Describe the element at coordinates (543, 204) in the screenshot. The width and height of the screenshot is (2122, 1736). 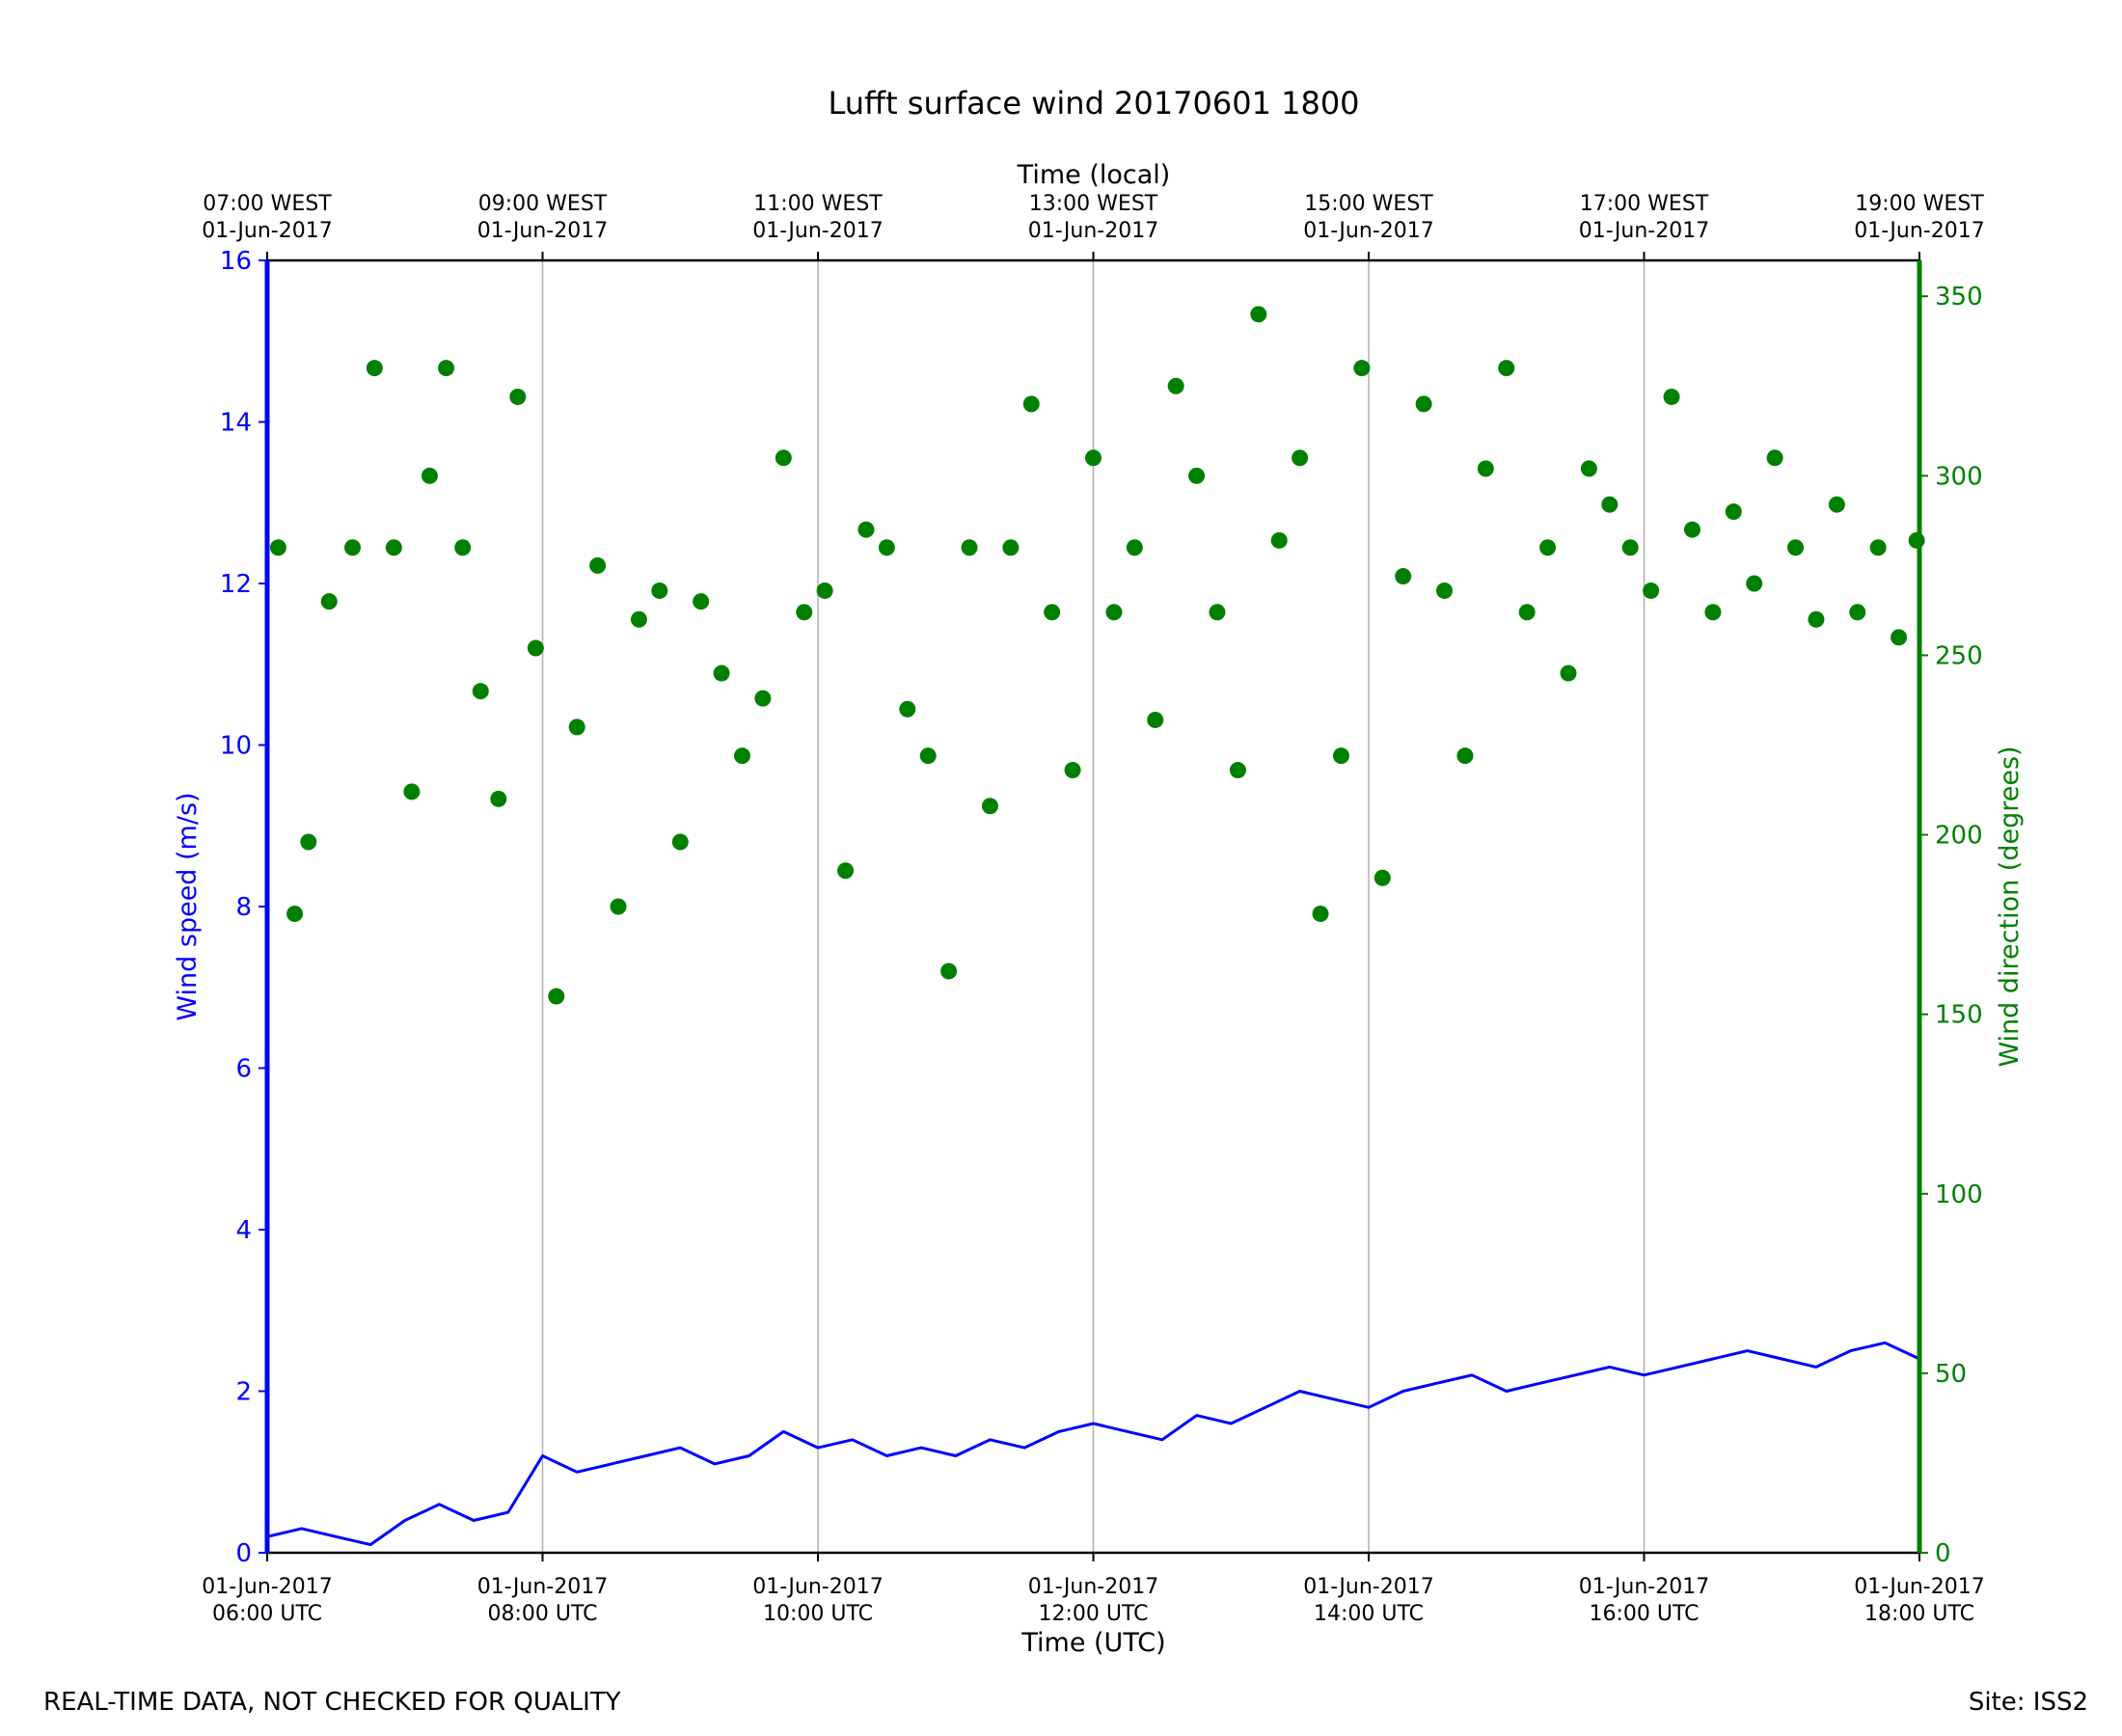
I see `x-tick-label-top-time: 09:00 WEST` at that location.